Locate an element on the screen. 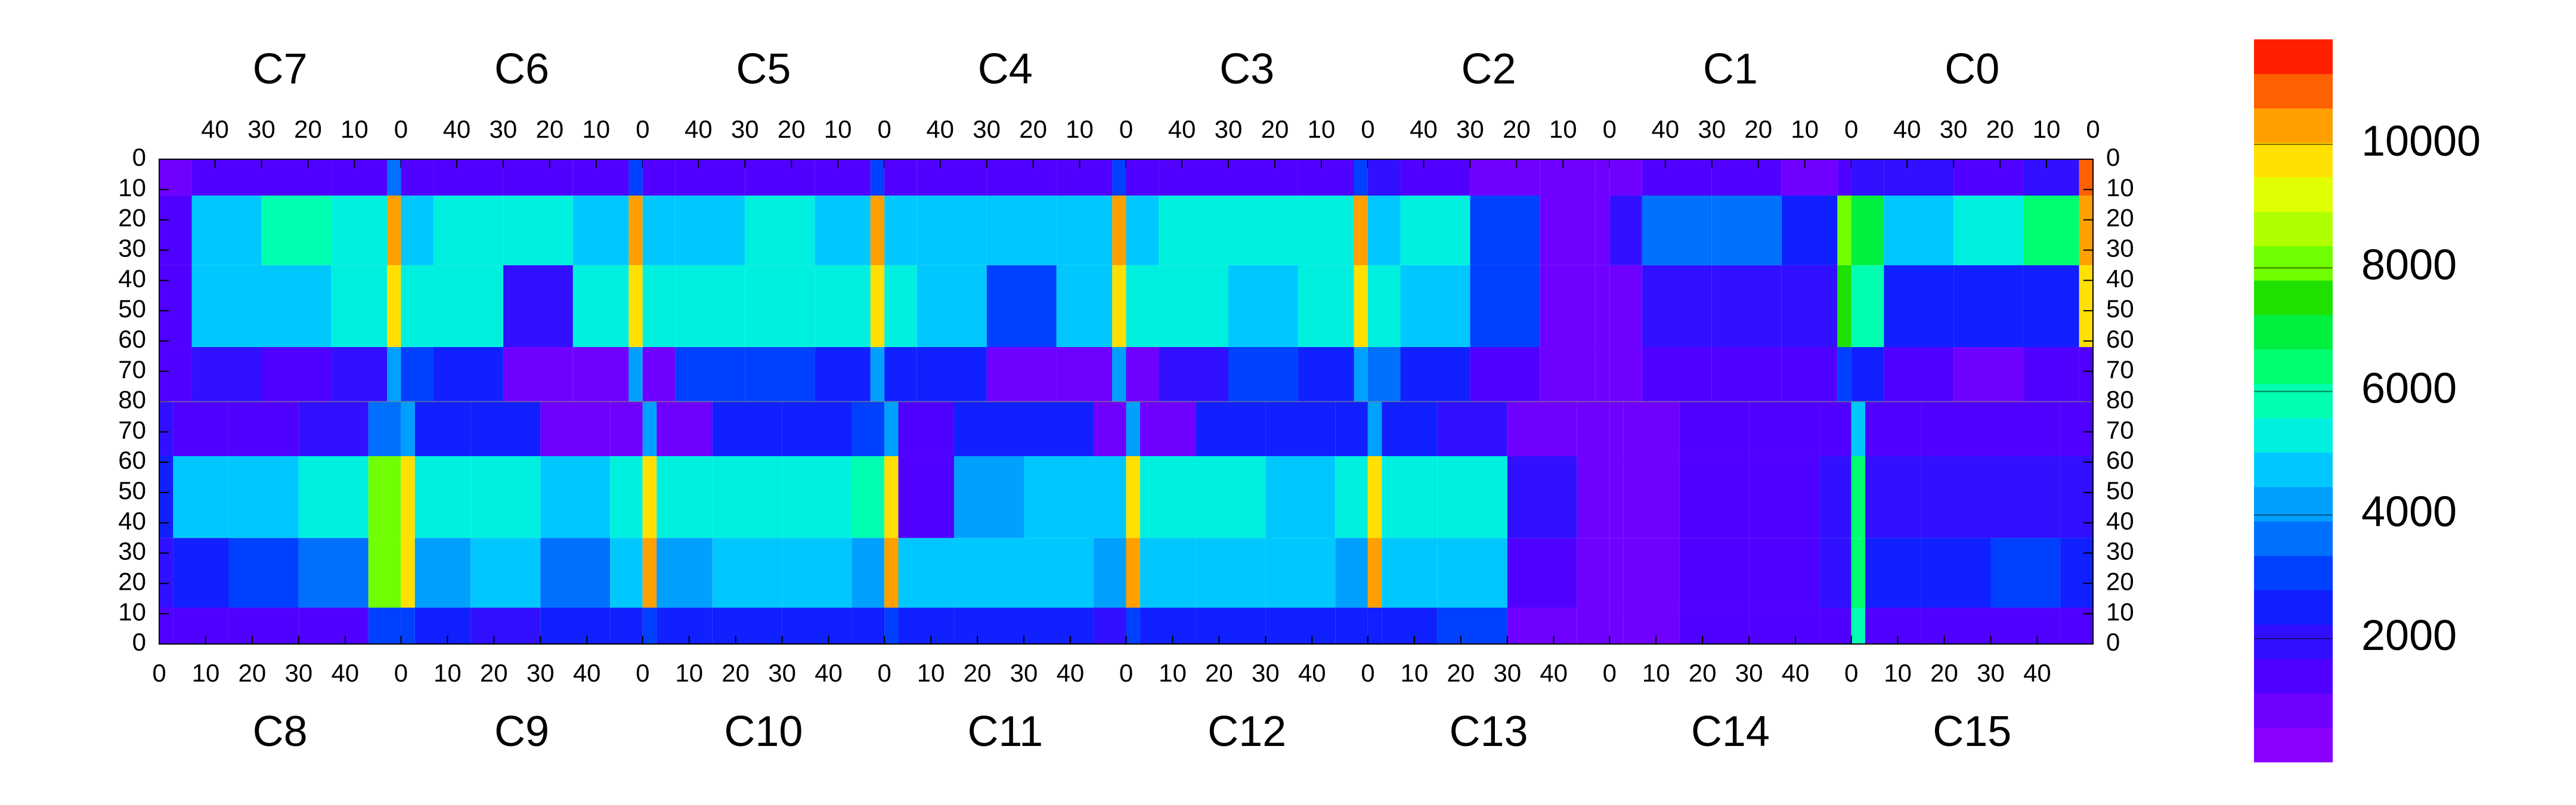  y-tick-label: 0 is located at coordinates (2113, 157).